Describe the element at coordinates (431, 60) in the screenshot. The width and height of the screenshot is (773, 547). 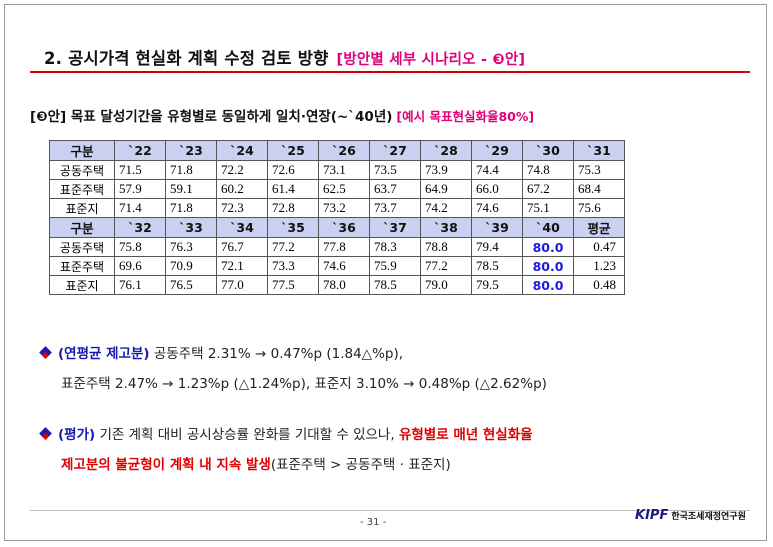
I see `title-sub: [방안별 세부 시나리오 - ❸안]` at that location.